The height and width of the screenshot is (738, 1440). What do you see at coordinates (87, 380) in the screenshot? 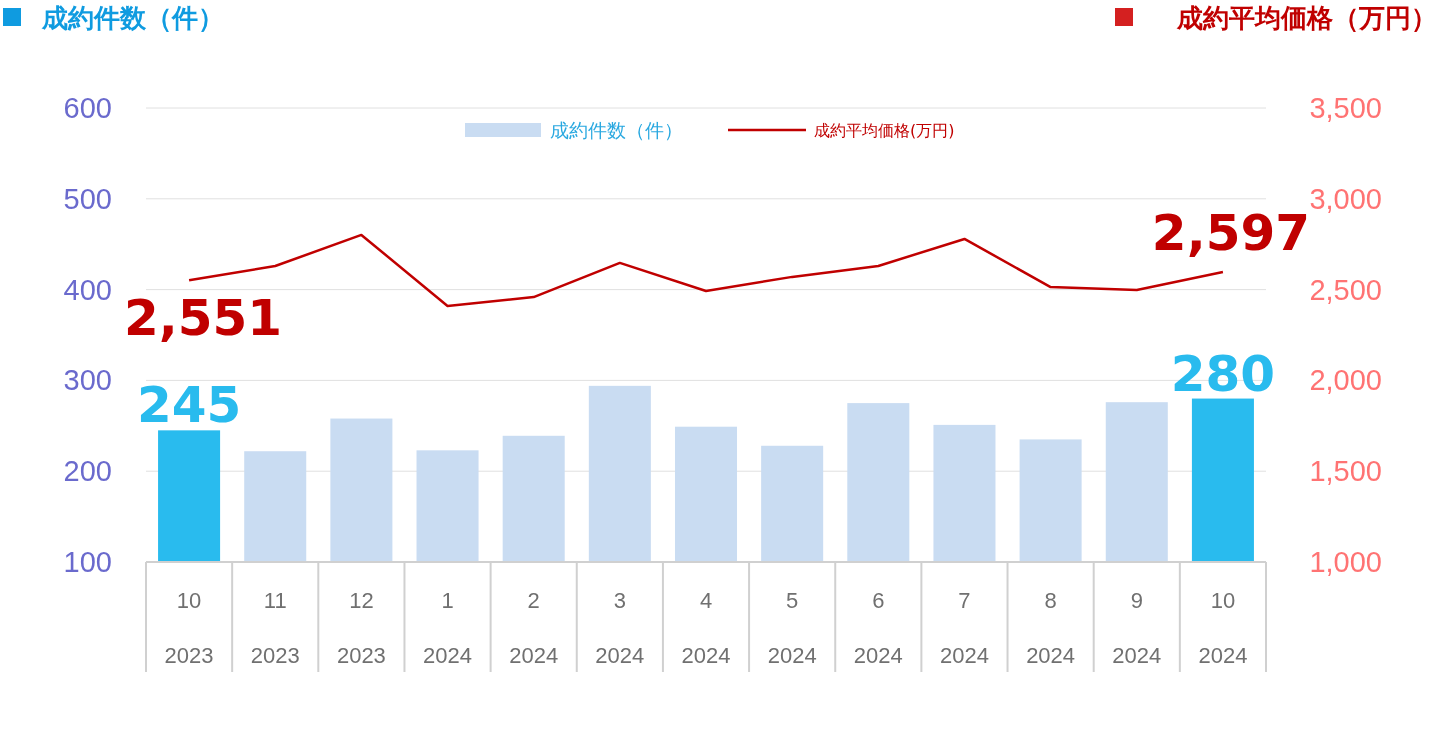
I see `y-tick-label: 300` at bounding box center [87, 380].